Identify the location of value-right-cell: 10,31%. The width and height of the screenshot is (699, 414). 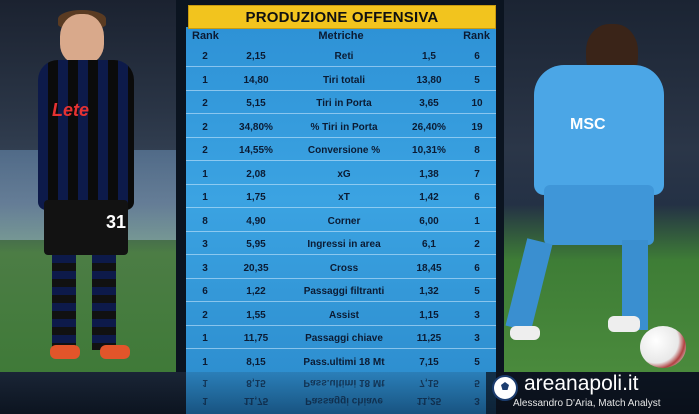
(429, 150).